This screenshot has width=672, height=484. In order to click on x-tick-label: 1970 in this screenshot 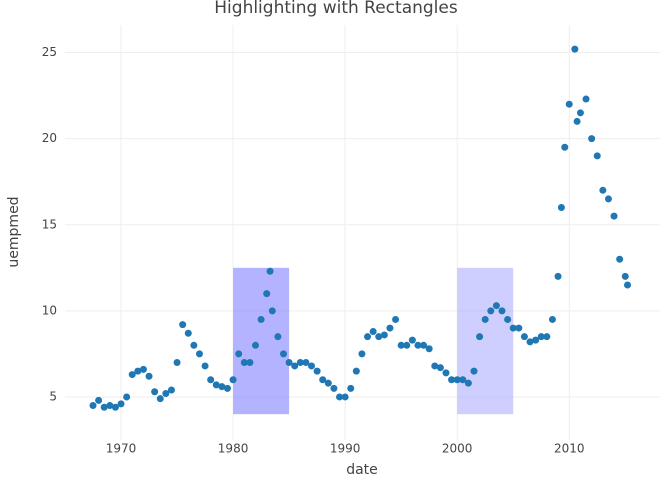, I will do `click(121, 449)`.